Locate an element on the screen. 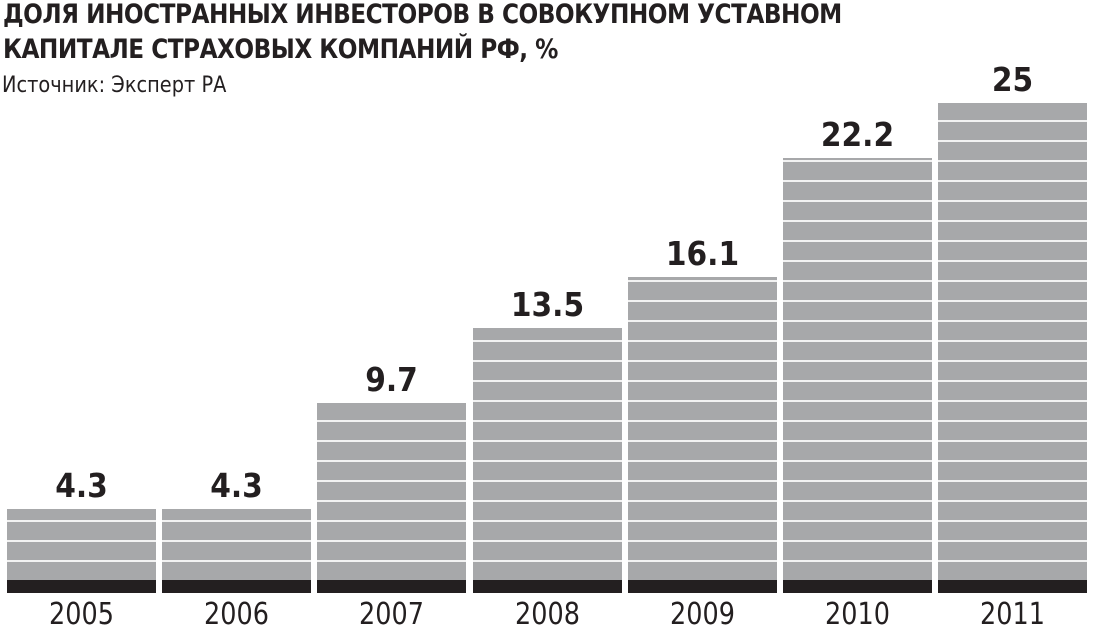 The image size is (1095, 632). x-axis-tick-label: 2007 is located at coordinates (391, 614).